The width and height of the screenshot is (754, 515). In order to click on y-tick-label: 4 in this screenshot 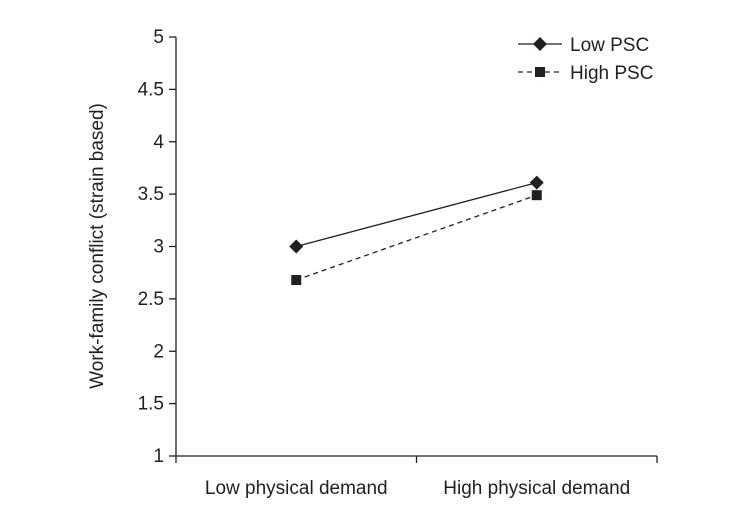, I will do `click(158, 142)`.